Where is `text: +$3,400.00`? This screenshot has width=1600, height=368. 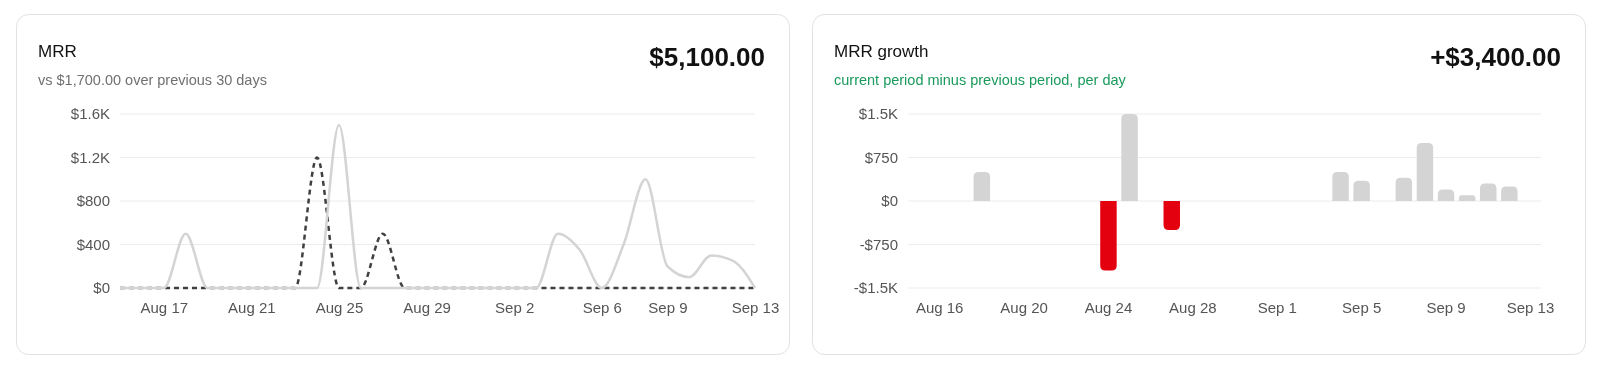 text: +$3,400.00 is located at coordinates (1495, 57).